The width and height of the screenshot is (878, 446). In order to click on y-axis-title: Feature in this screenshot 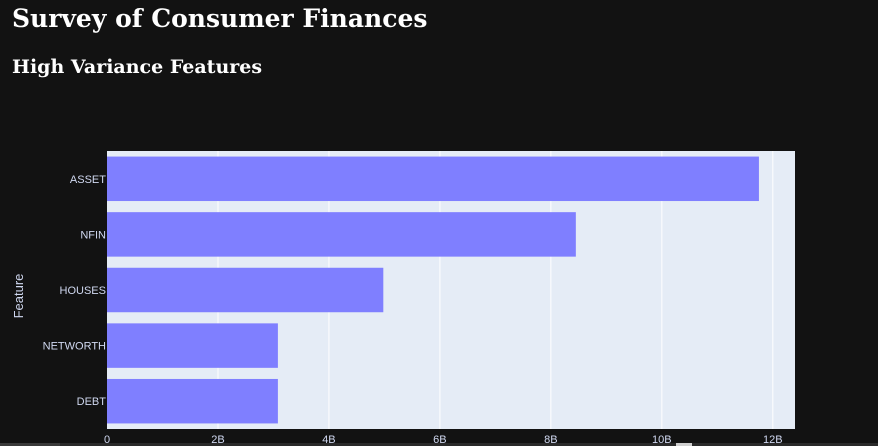, I will do `click(18, 296)`.